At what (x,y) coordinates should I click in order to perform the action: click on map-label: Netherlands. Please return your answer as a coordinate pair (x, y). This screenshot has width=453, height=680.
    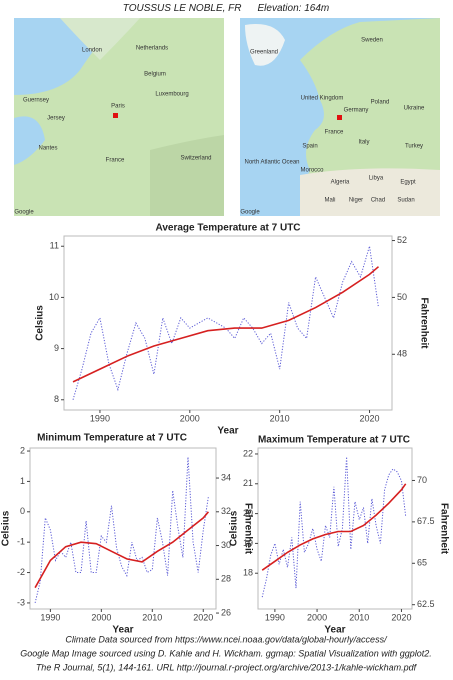
    Looking at the image, I should click on (152, 49).